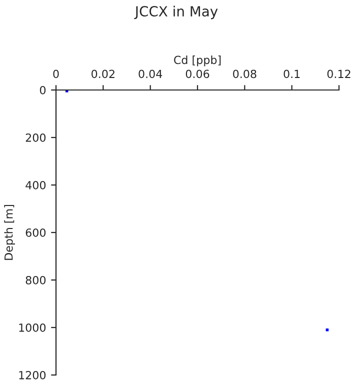  I want to click on y-tick-label: 0, so click(43, 90).